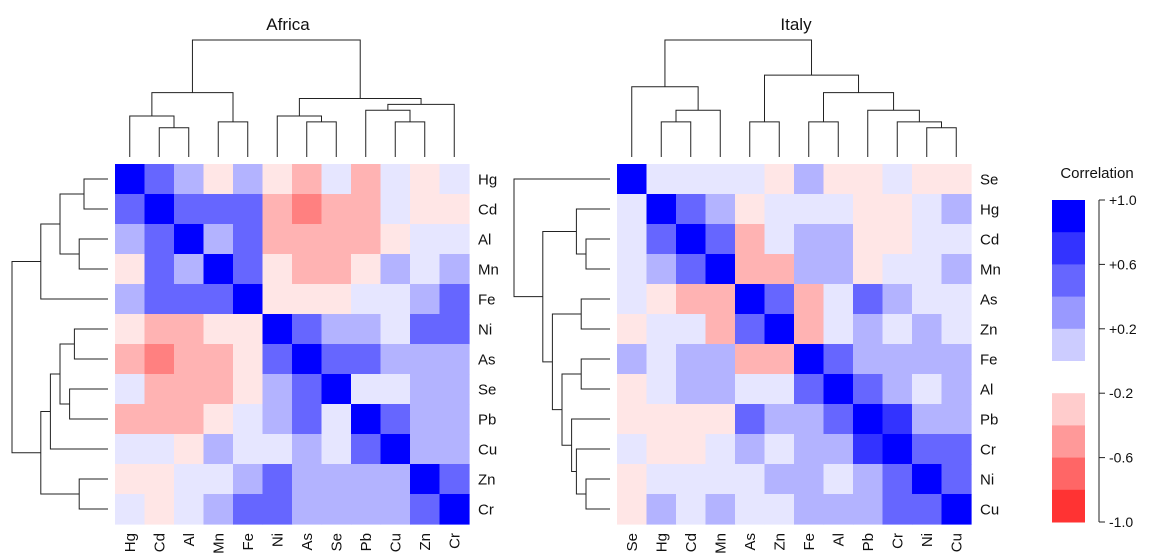 The image size is (1151, 553). Describe the element at coordinates (454, 449) in the screenshot. I see `heatmap-cell-Cu-Cr` at that location.